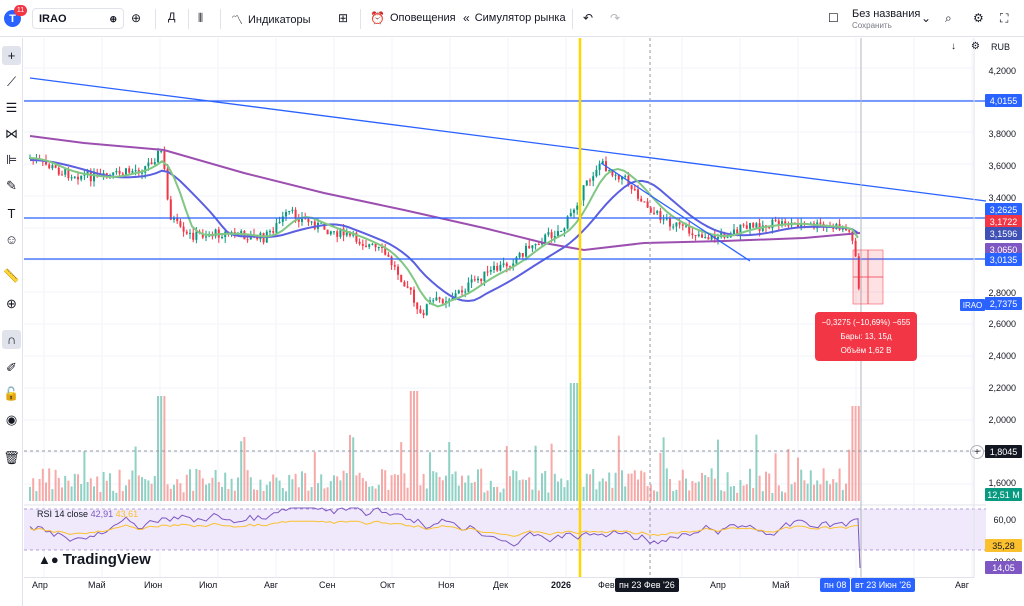 This screenshot has width=1024, height=606. What do you see at coordinates (1003, 451) in the screenshot?
I see `price-tag-crosshair: 1,8045` at bounding box center [1003, 451].